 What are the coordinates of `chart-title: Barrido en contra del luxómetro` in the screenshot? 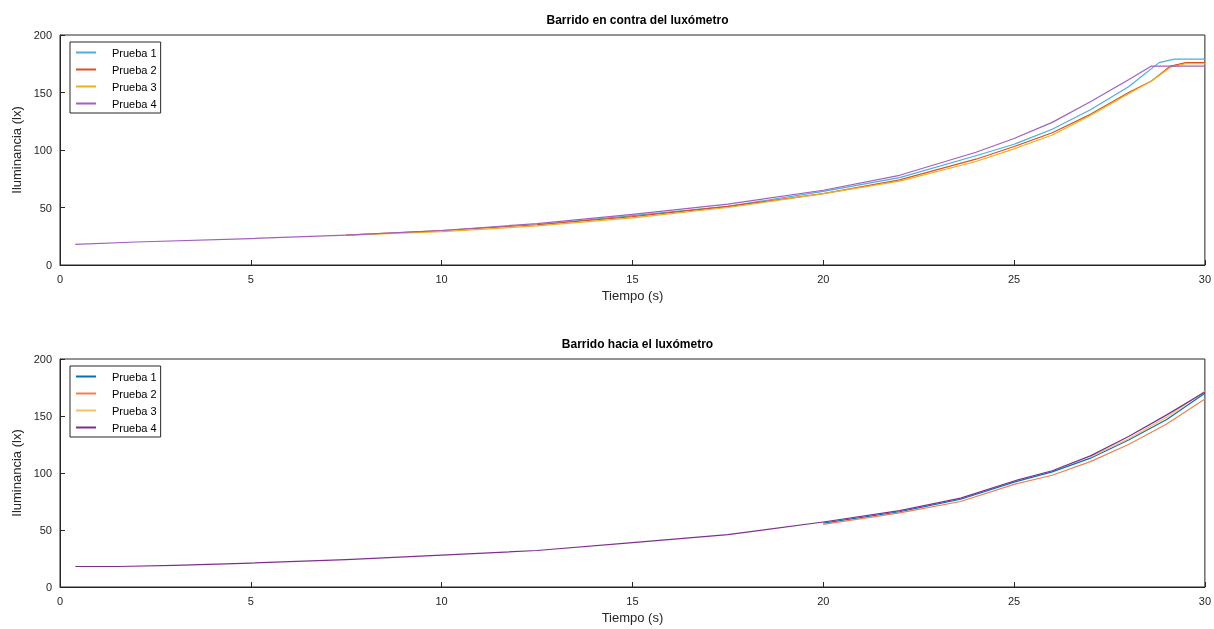 It's located at (637, 20).